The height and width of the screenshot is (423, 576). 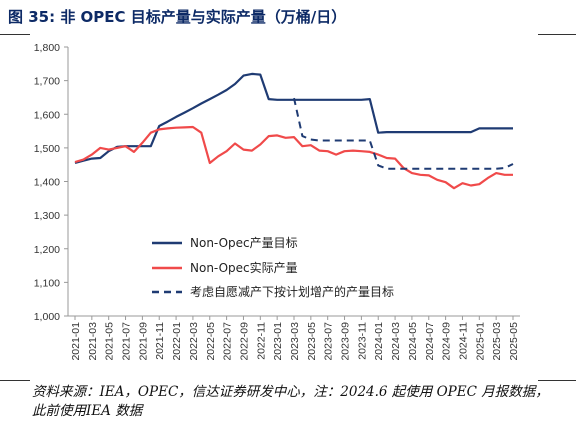 What do you see at coordinates (15, 380) in the screenshot?
I see `bottom-rule-left` at bounding box center [15, 380].